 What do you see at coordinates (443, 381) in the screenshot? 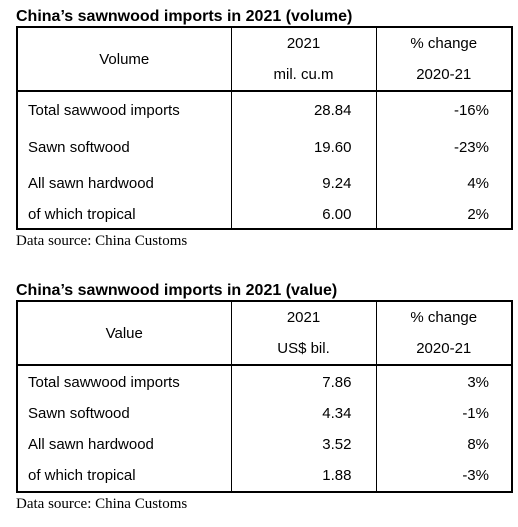
I see `row-change: 3%` at bounding box center [443, 381].